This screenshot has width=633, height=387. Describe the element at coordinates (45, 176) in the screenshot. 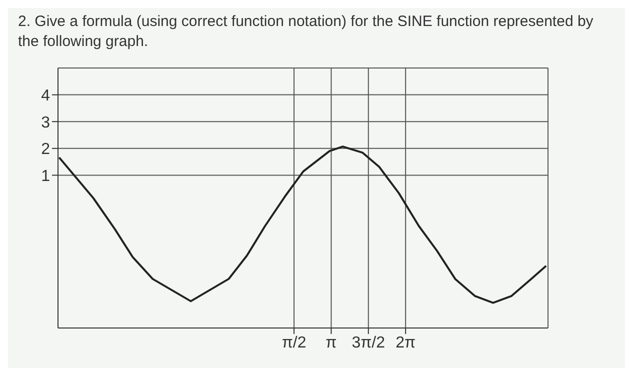

I see `y-tick-label: 1` at that location.